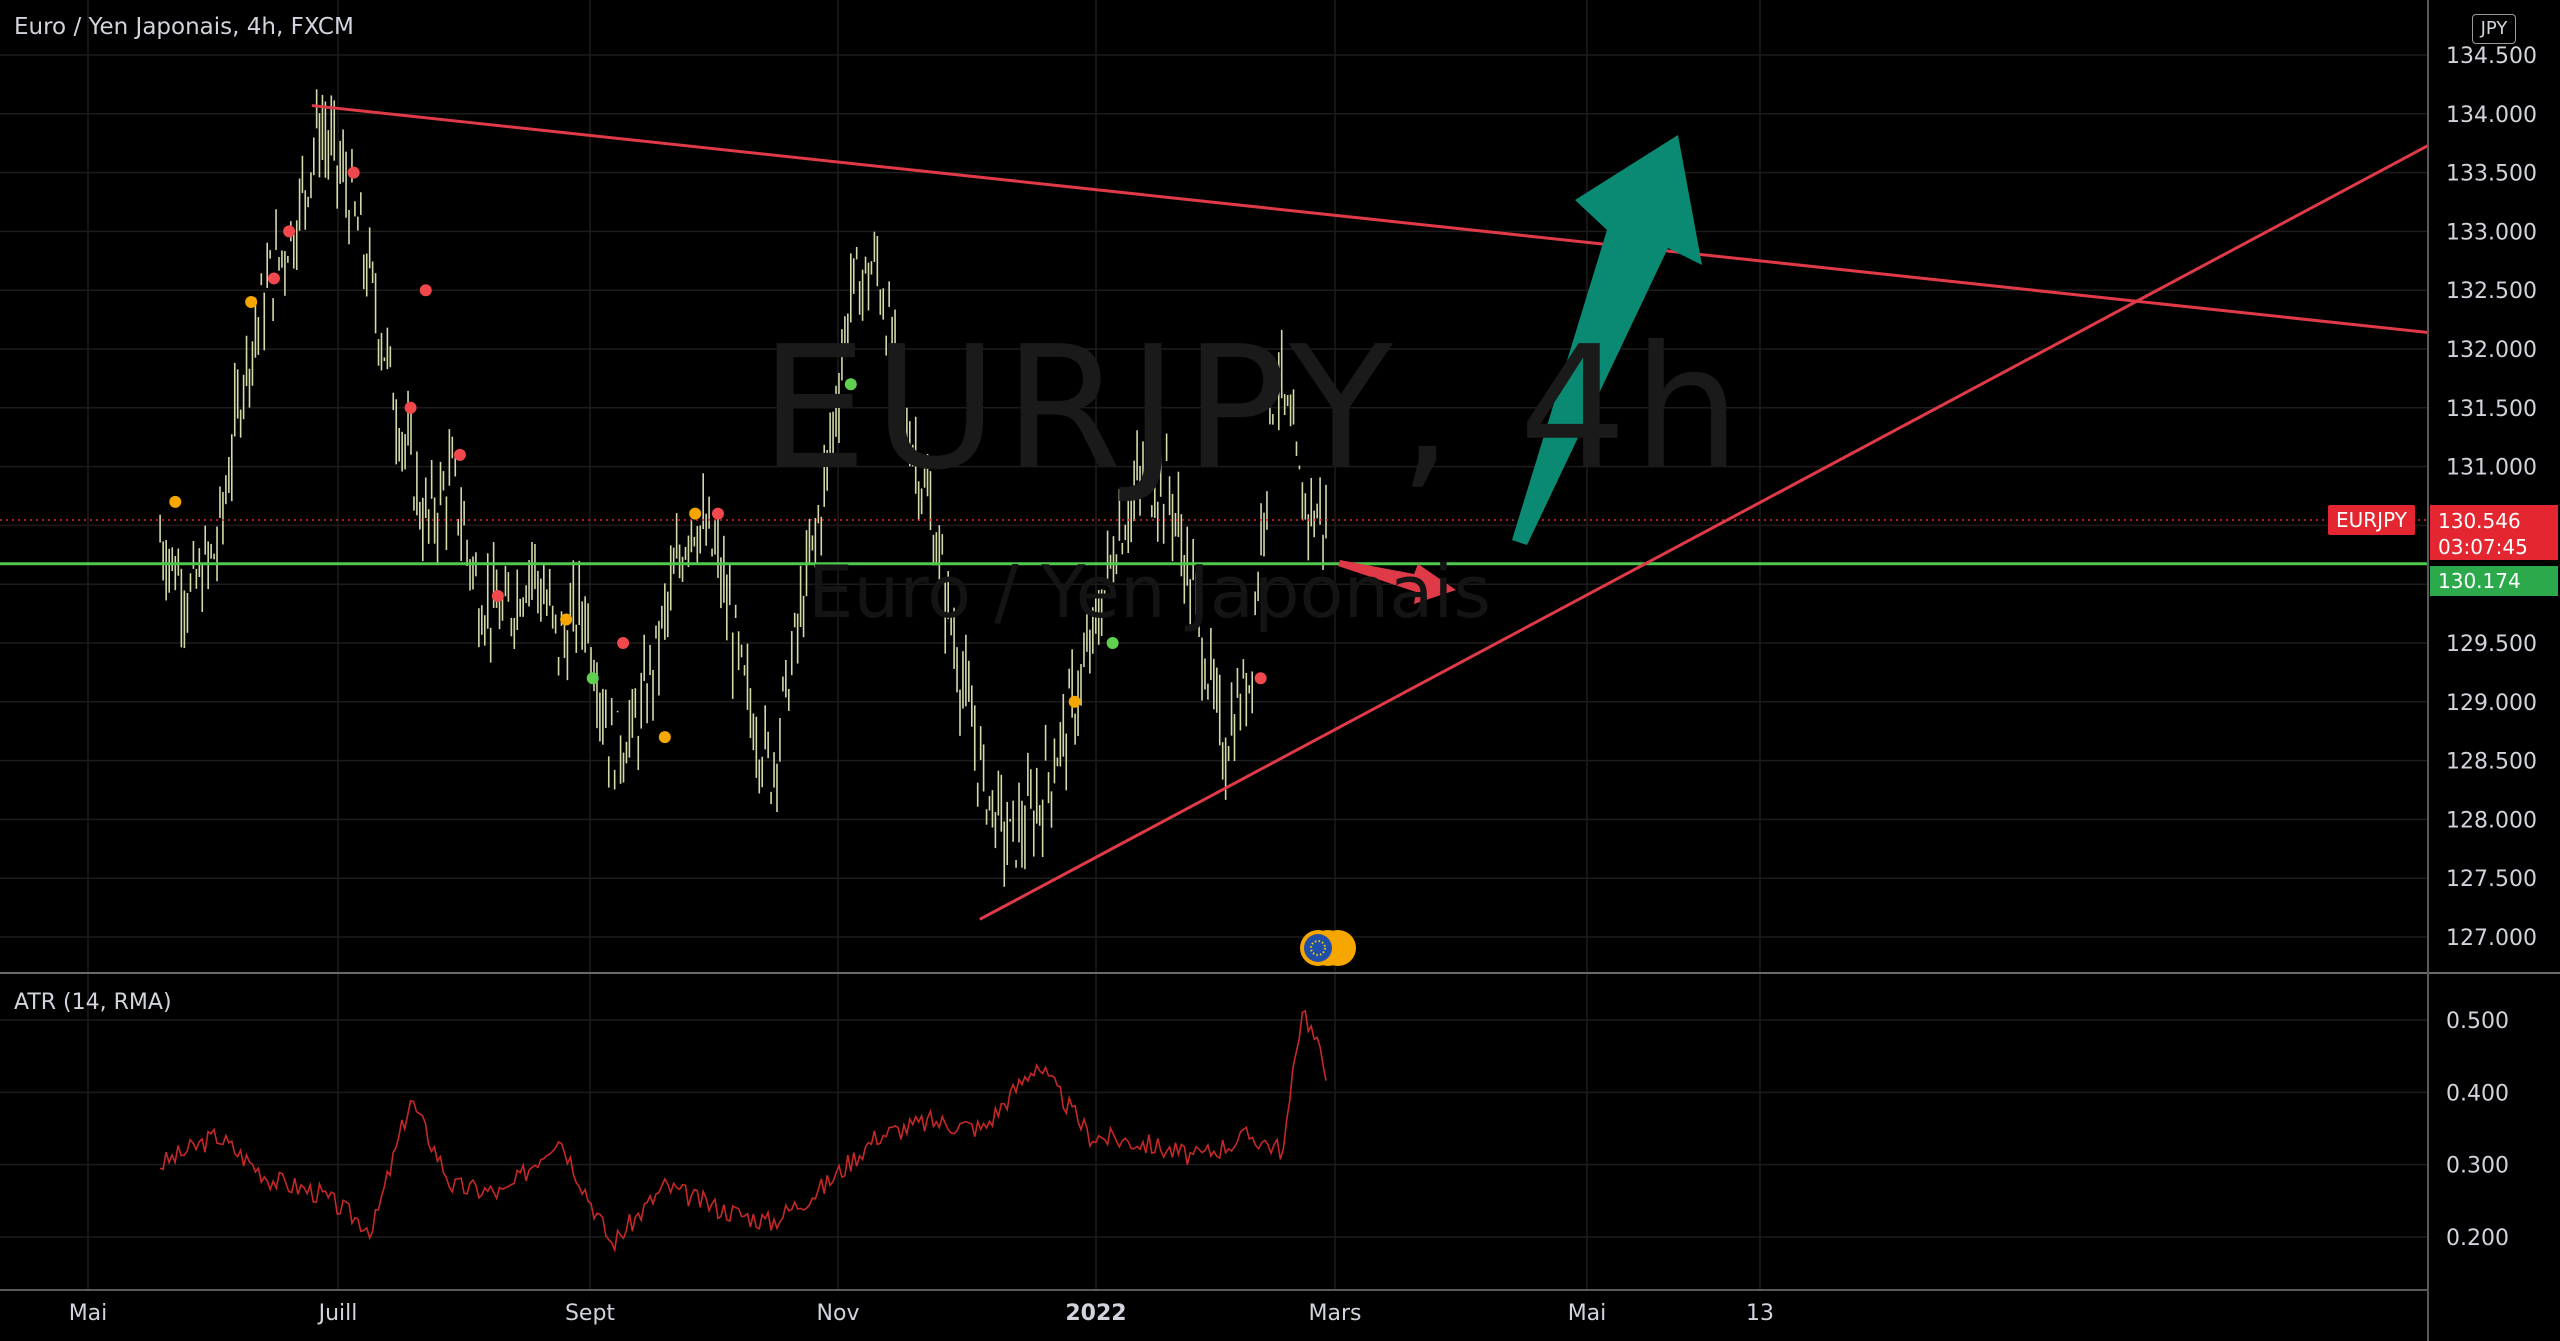 Image resolution: width=2560 pixels, height=1341 pixels. Describe the element at coordinates (2491, 938) in the screenshot. I see `y-tick-label: 127.000` at that location.